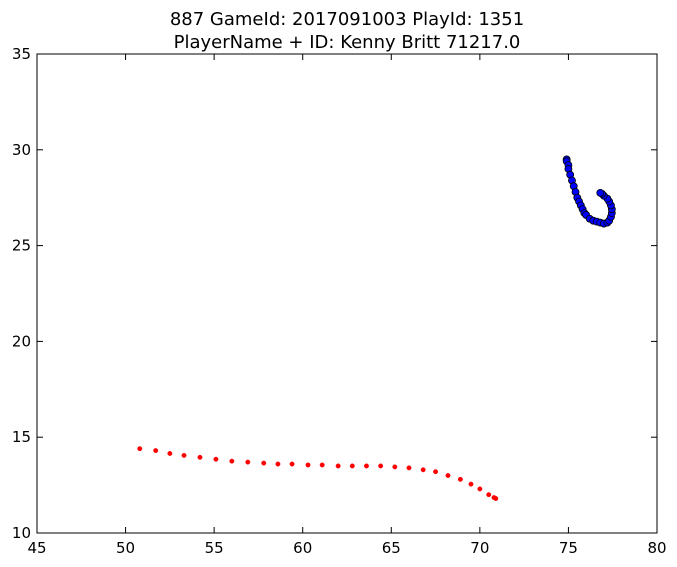 This screenshot has width=677, height=567. Describe the element at coordinates (479, 548) in the screenshot. I see `x-tick-label: 70` at that location.